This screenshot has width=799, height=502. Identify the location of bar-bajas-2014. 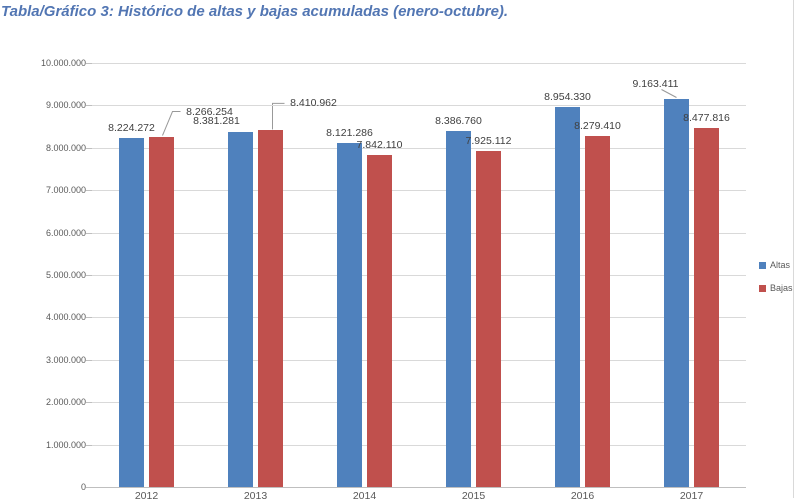
(379, 320).